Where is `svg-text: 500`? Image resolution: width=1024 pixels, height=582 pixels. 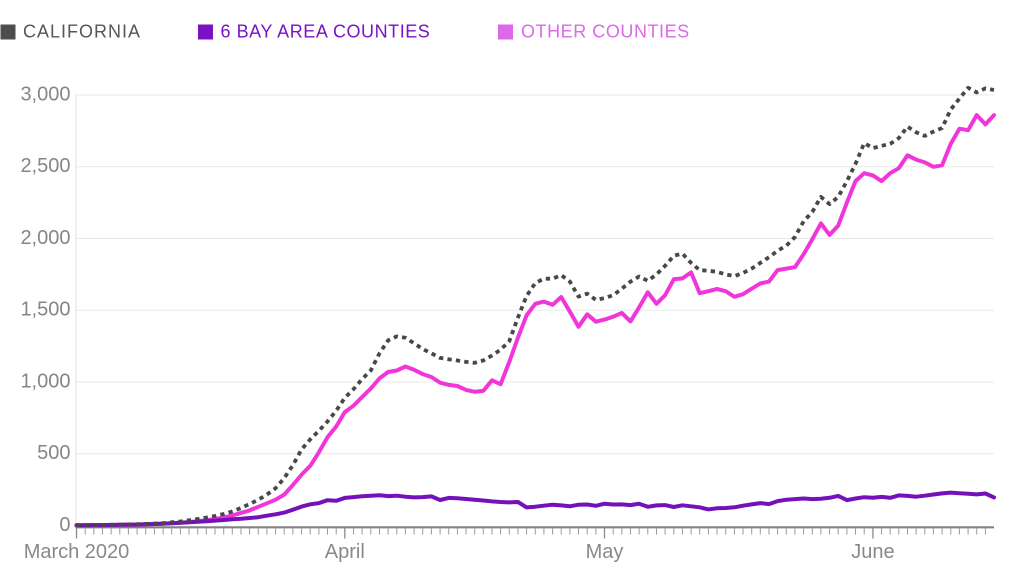 svg-text: 500 is located at coordinates (53, 453).